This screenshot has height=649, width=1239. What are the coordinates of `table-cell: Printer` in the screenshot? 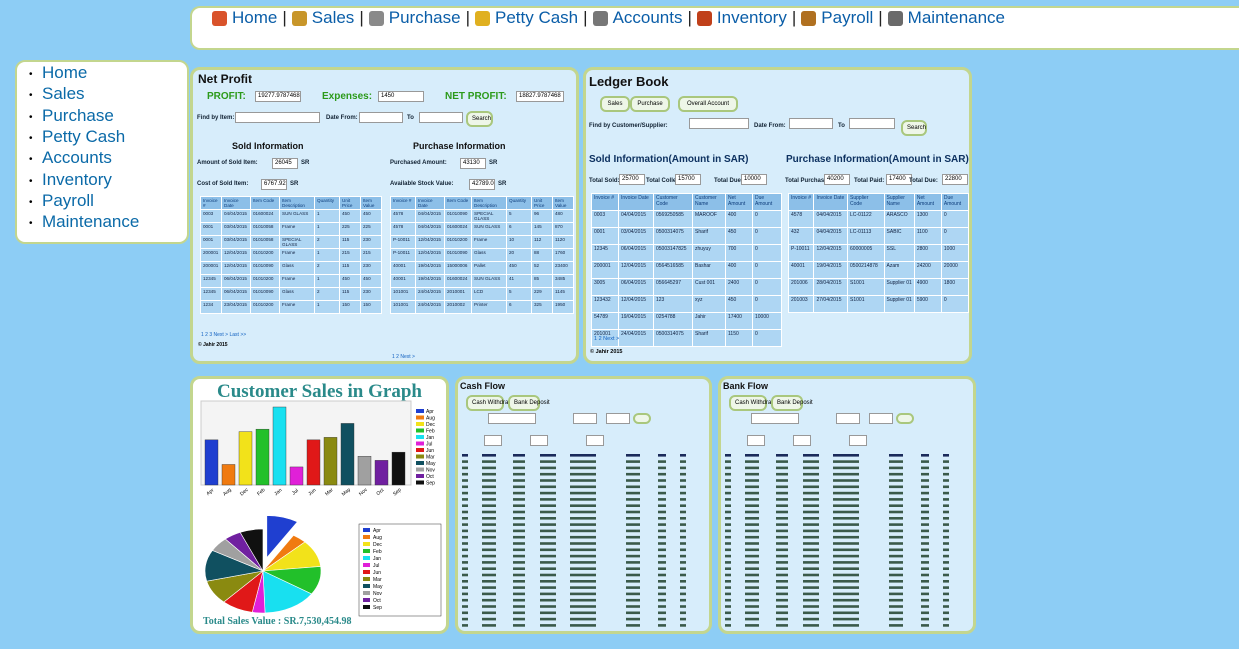 It's located at (489, 307).